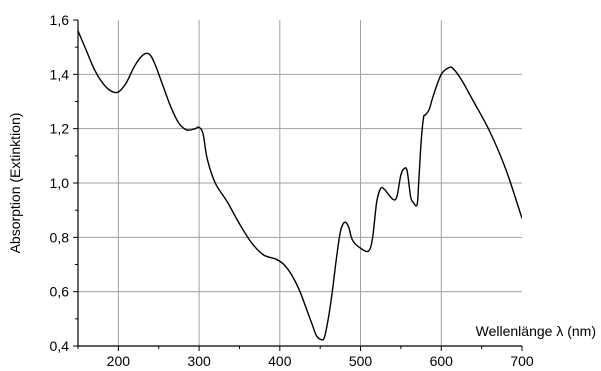  I want to click on x-tick-label-500: 500, so click(361, 361).